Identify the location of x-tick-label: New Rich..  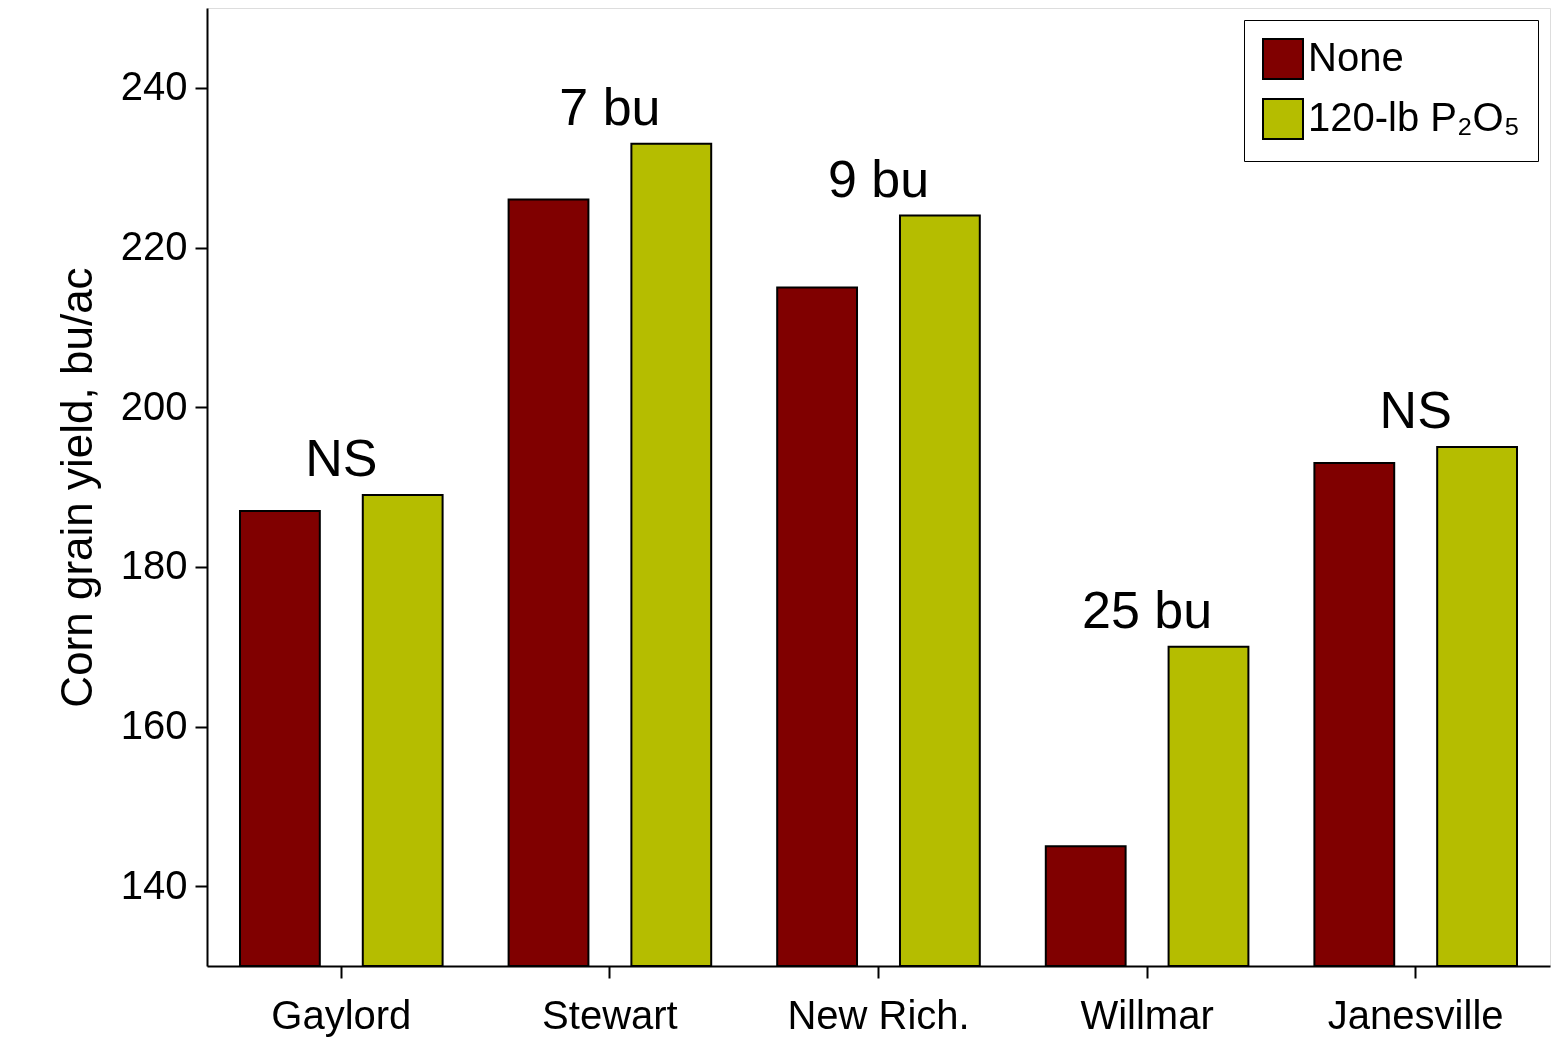
(878, 1014).